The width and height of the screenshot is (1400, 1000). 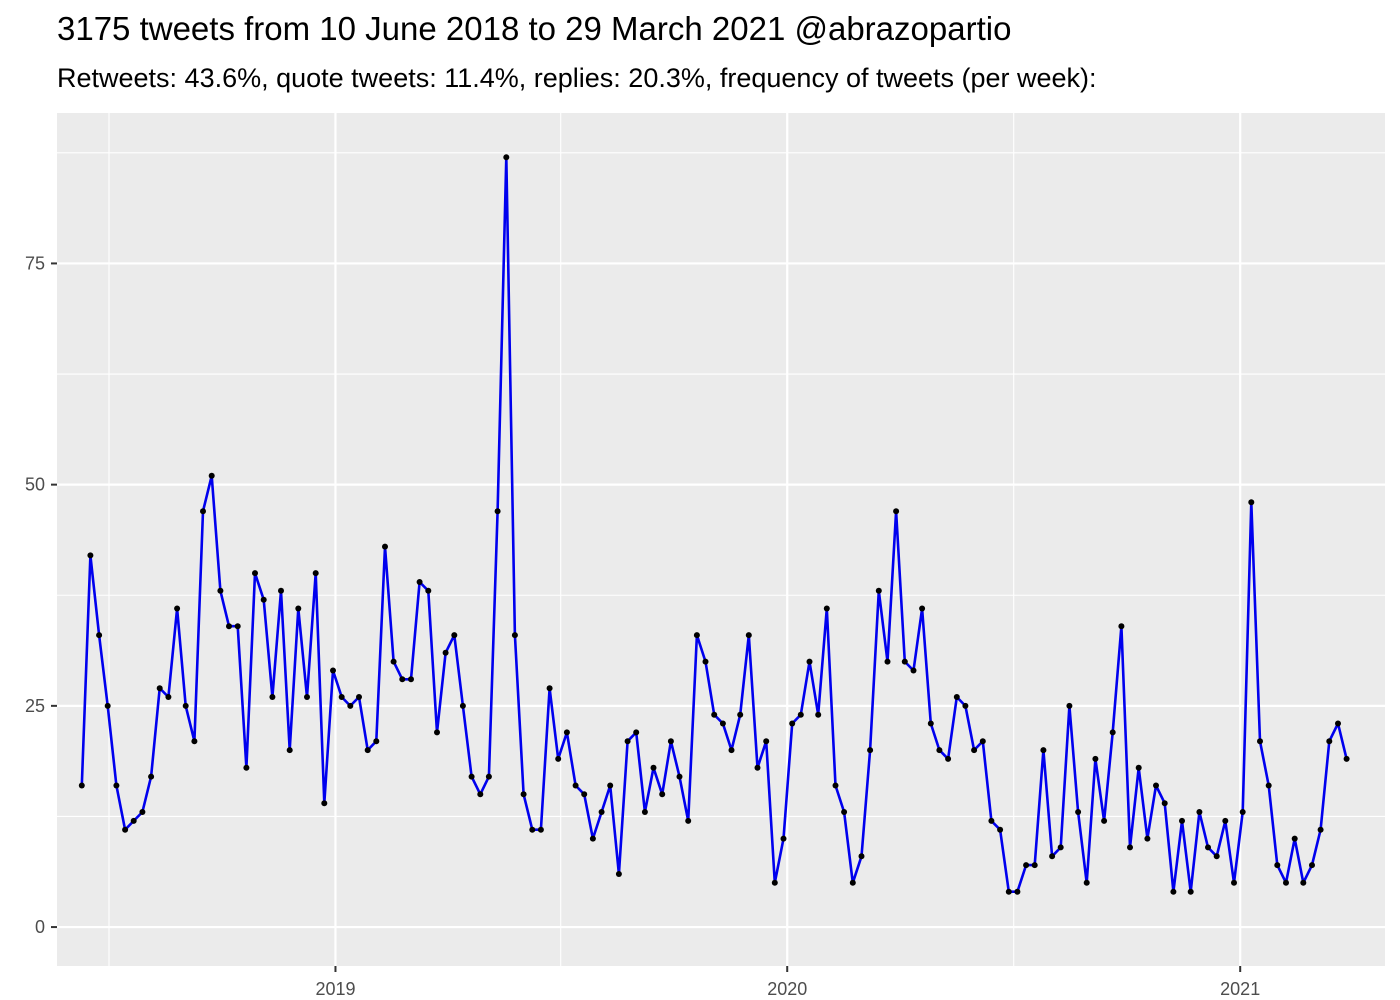 What do you see at coordinates (41, 595) in the screenshot?
I see `y-axis: 0 25 50 75` at bounding box center [41, 595].